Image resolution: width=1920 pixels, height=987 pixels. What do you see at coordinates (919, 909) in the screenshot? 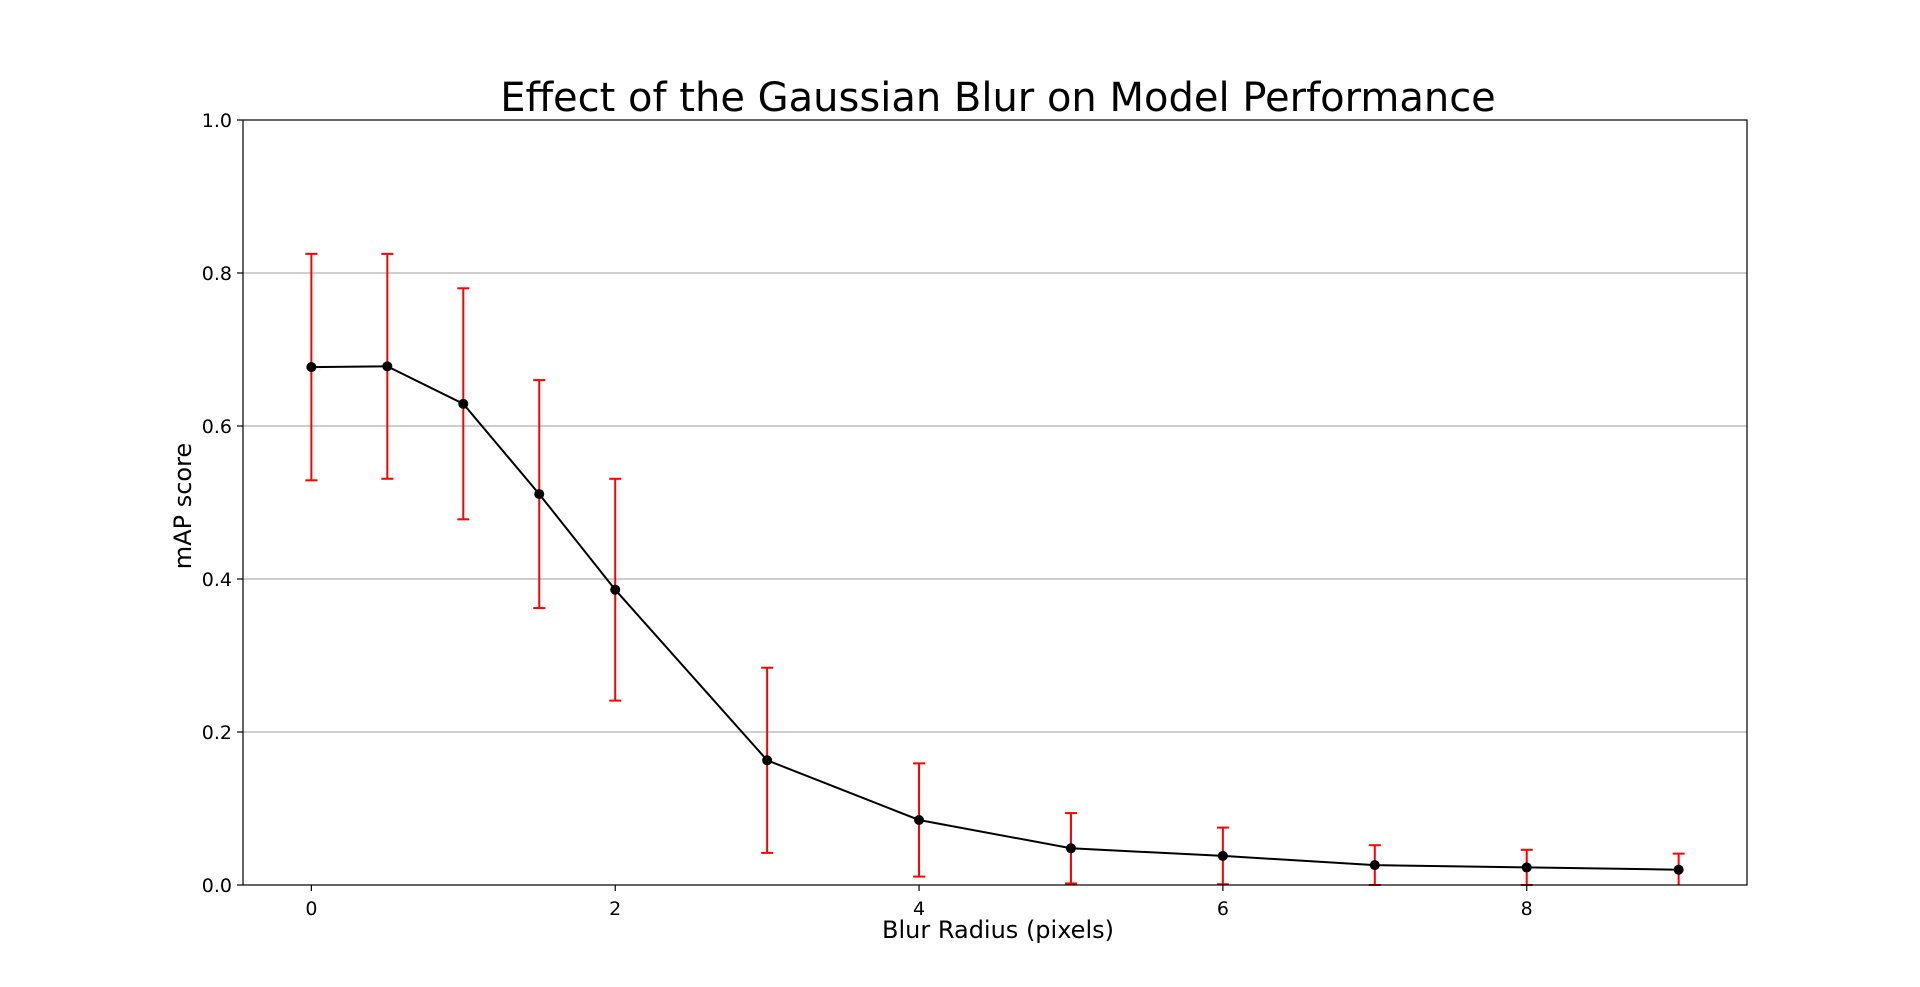
I see `x-tick-label-2: 4` at bounding box center [919, 909].